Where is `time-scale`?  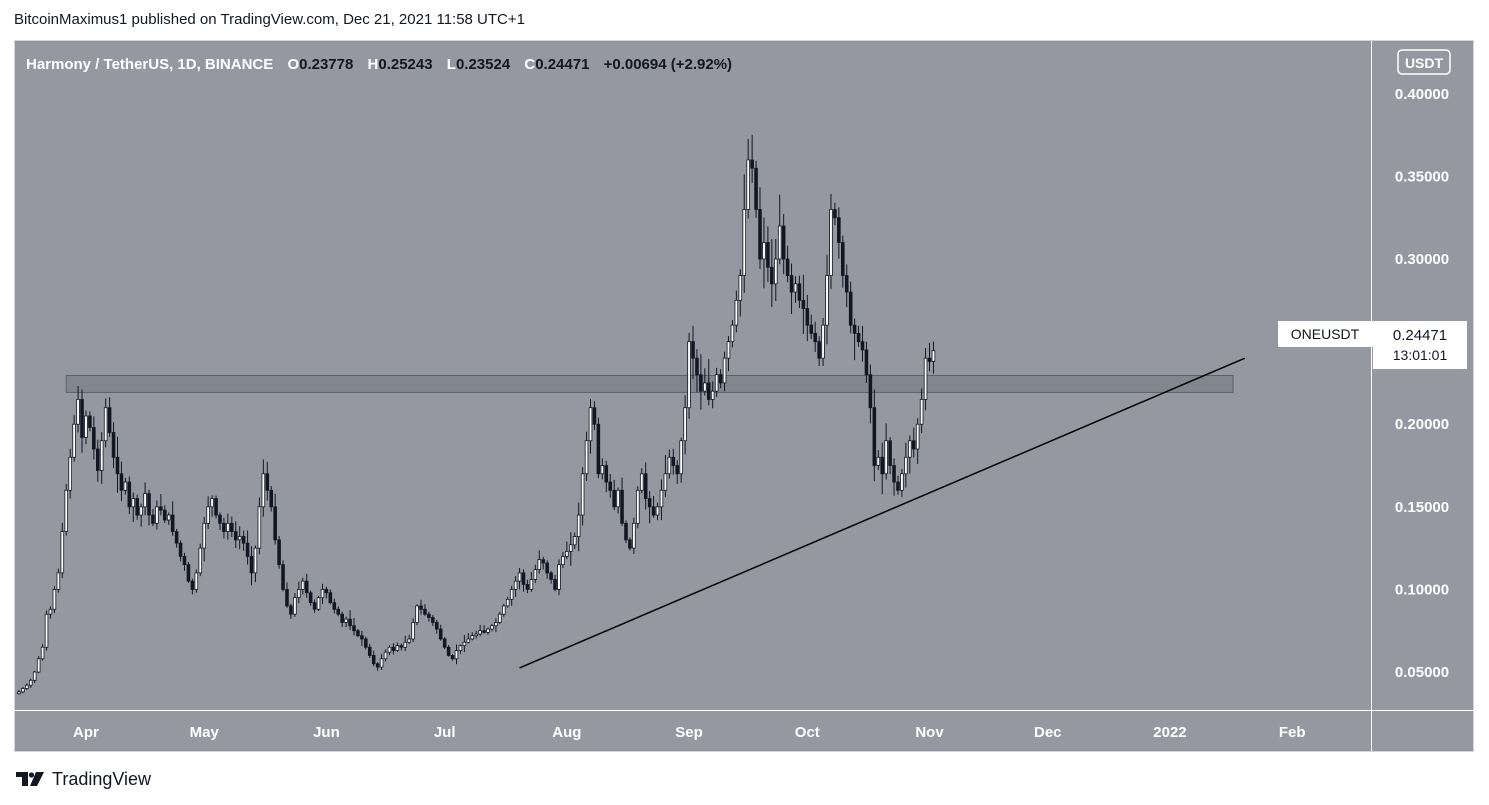
time-scale is located at coordinates (693, 731).